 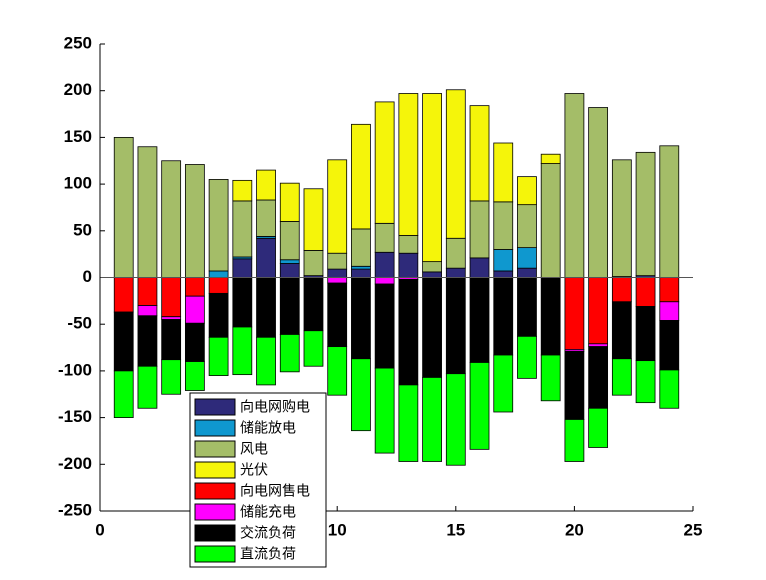 I want to click on y-tick-label: 200, so click(x=78, y=89).